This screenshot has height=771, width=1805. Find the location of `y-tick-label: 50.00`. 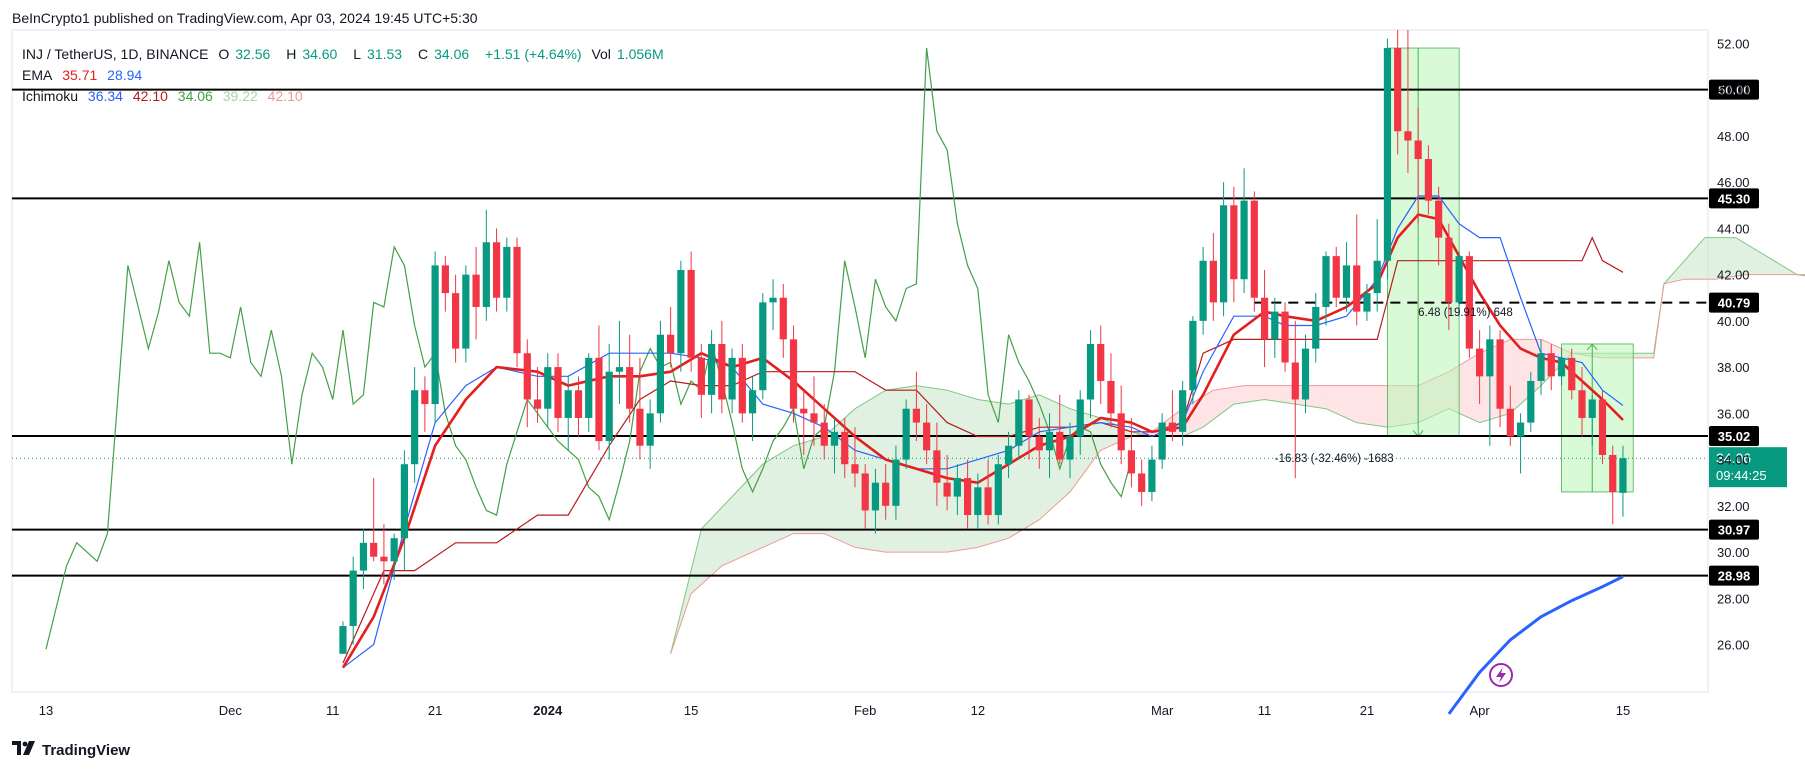

y-tick-label: 50.00 is located at coordinates (1733, 90).